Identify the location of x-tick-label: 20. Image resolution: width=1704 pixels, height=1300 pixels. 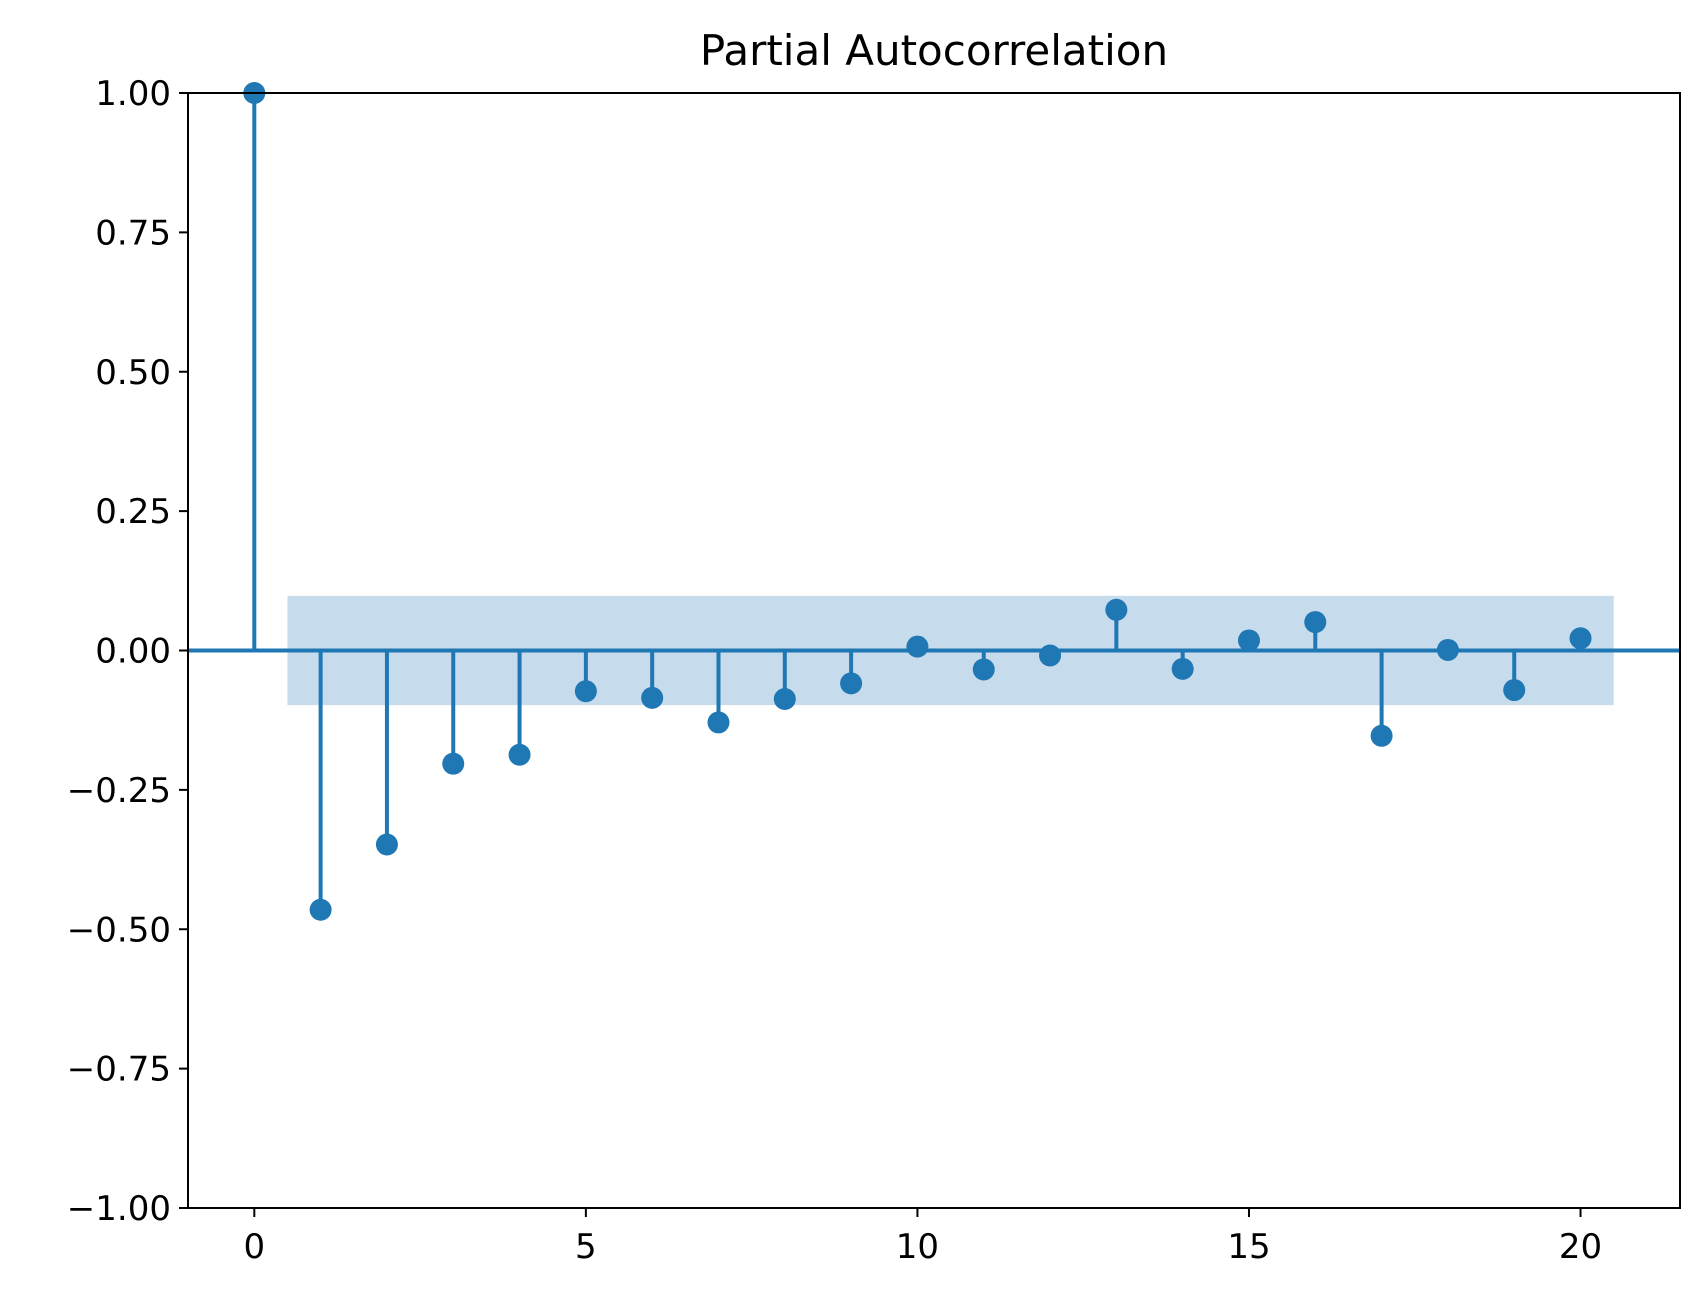
(1580, 1247).